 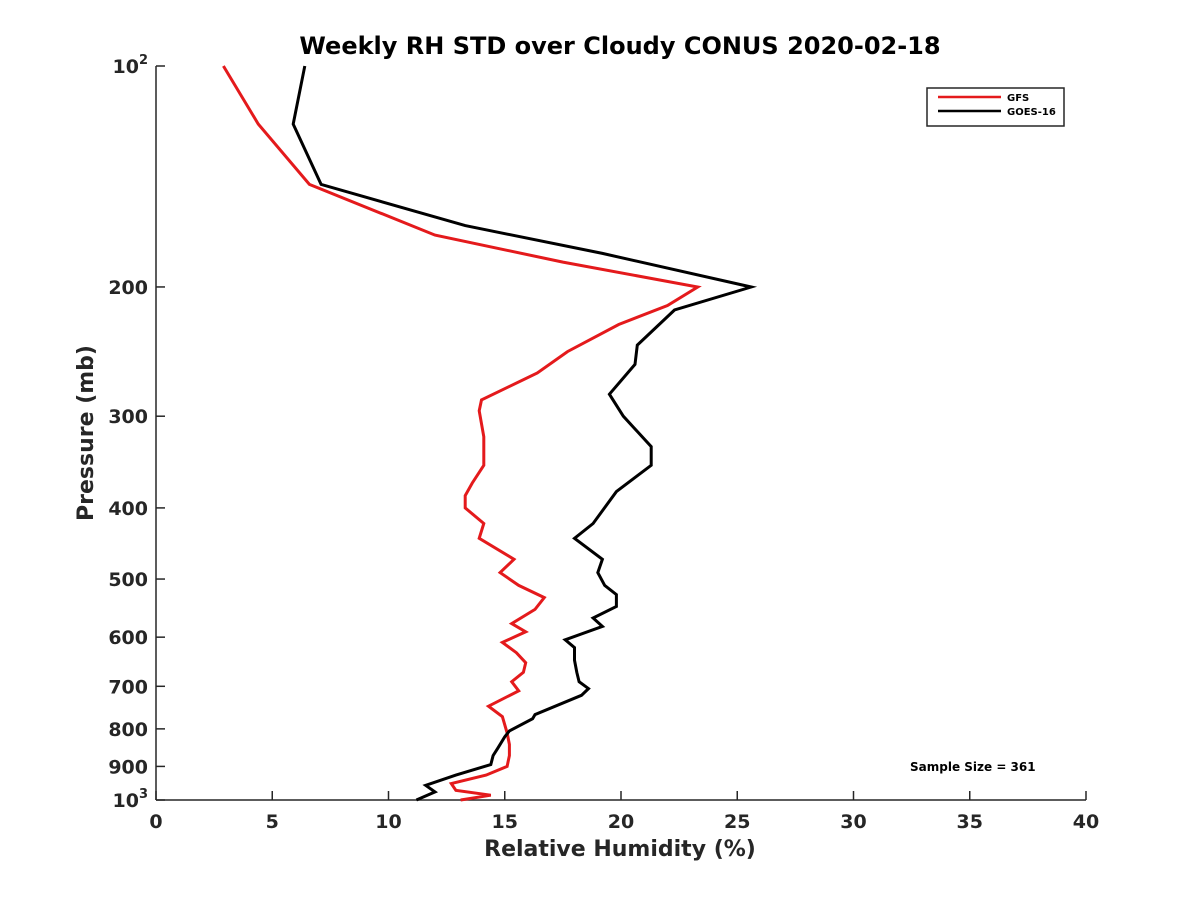 What do you see at coordinates (128, 687) in the screenshot?
I see `y-tick-label: 700` at bounding box center [128, 687].